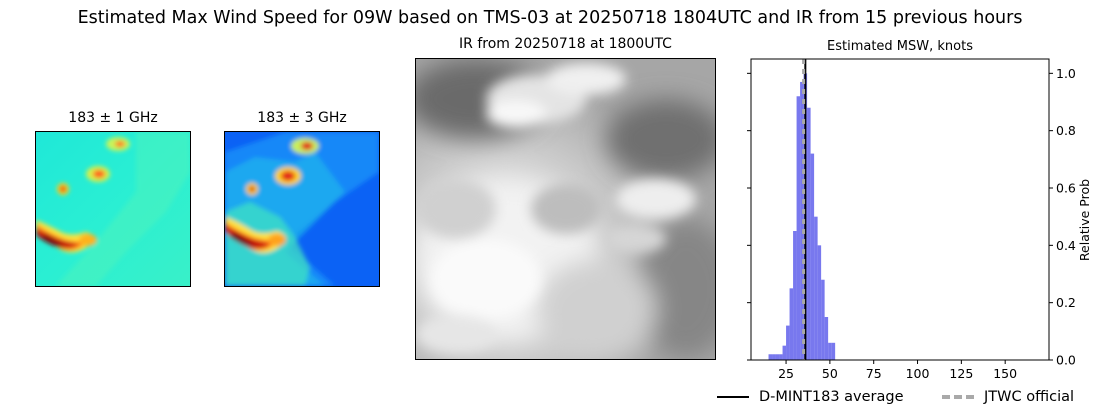 The height and width of the screenshot is (409, 1100). What do you see at coordinates (918, 373) in the screenshot?
I see `x-tick-label: 100` at bounding box center [918, 373].